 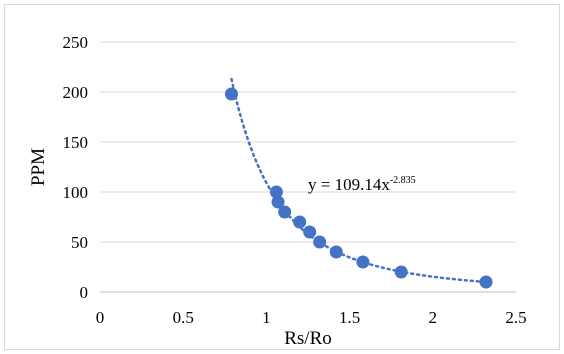 What do you see at coordinates (266, 317) in the screenshot?
I see `x-tick-label: 1` at bounding box center [266, 317].